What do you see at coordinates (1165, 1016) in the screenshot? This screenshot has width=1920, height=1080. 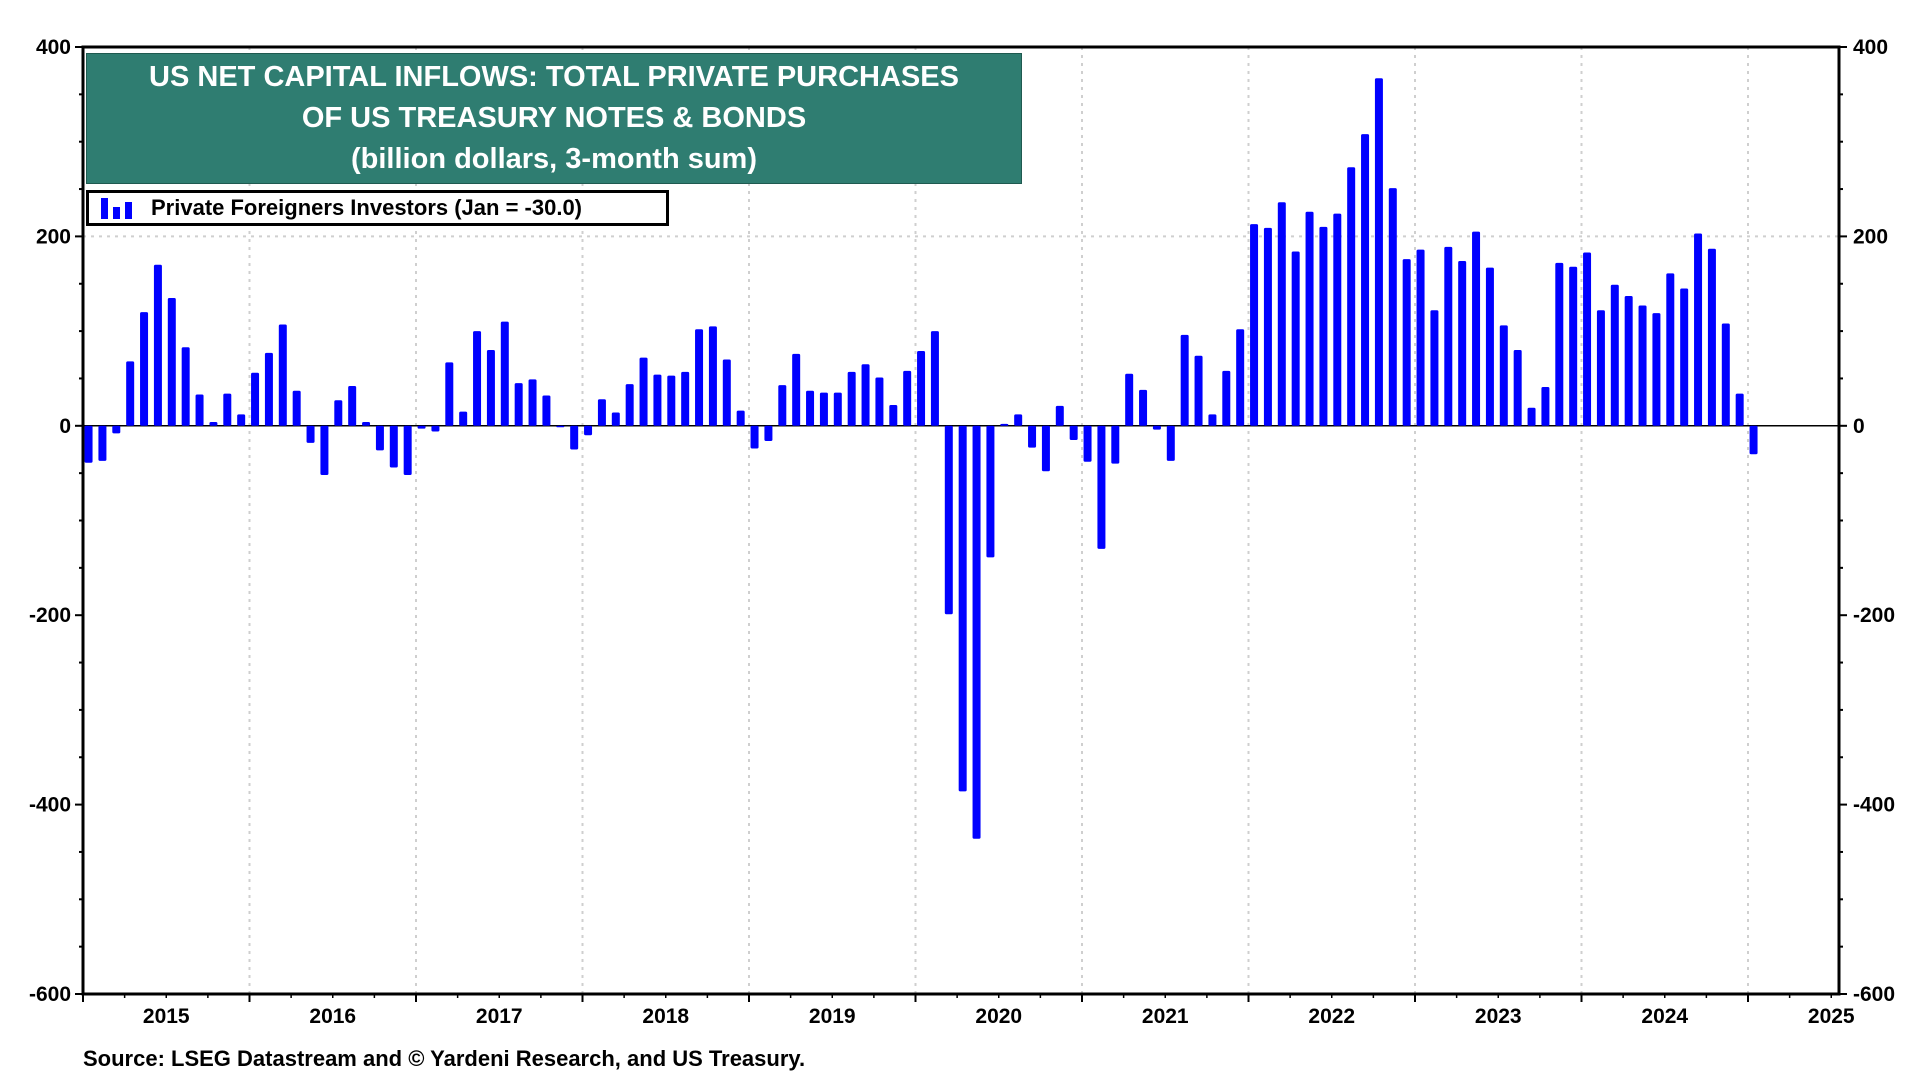 I see `x-tick-label: 2021` at bounding box center [1165, 1016].